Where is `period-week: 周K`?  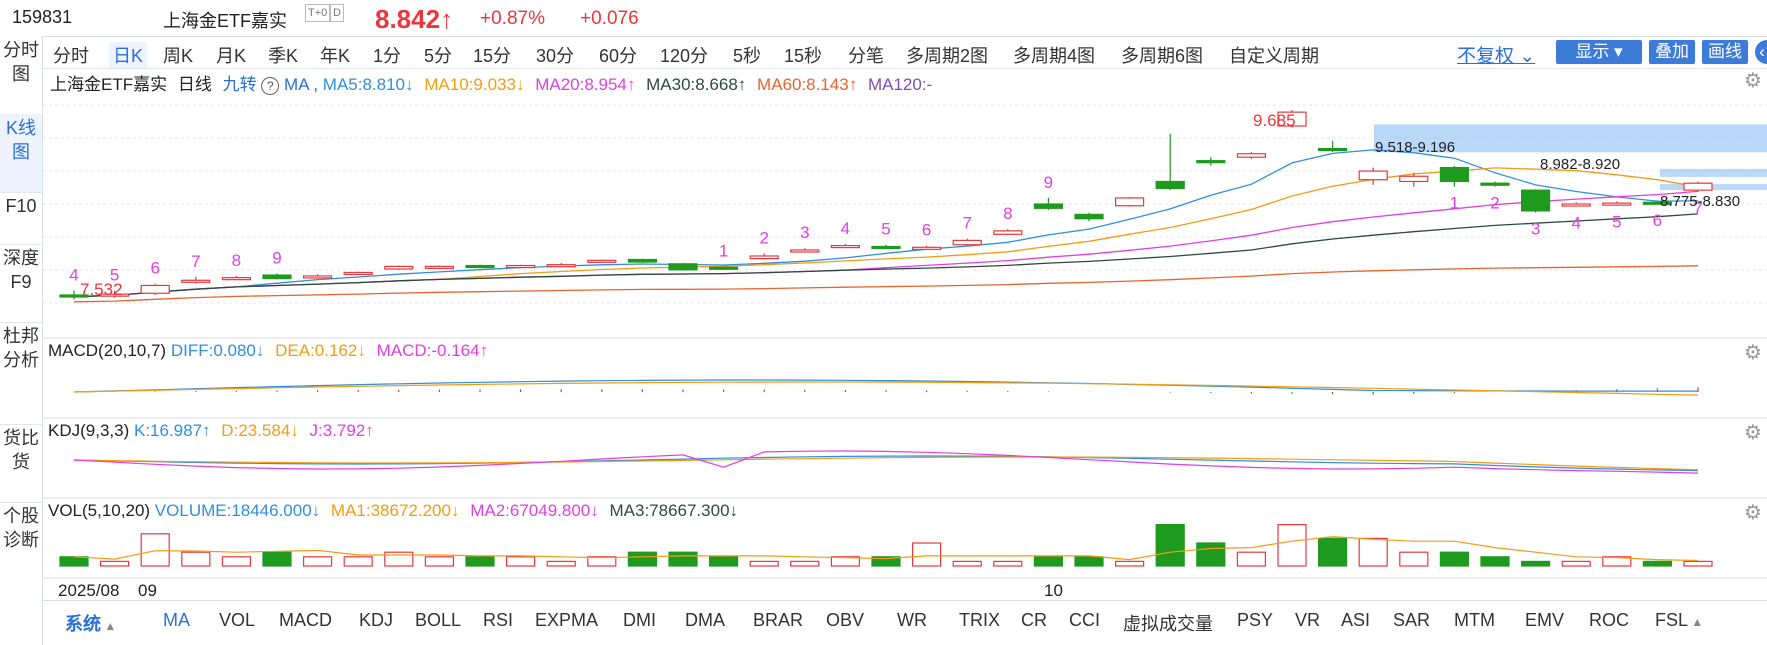 period-week: 周K is located at coordinates (178, 56).